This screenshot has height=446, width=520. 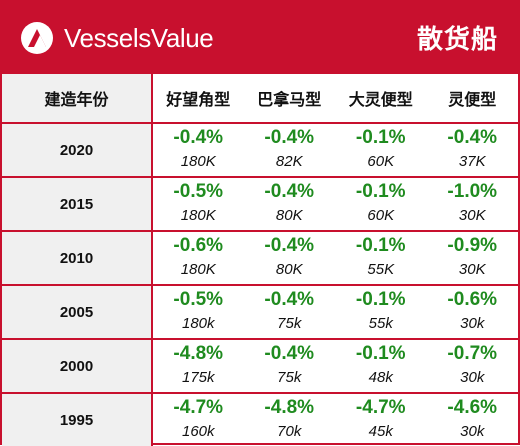 I want to click on value-change: -0.7%, so click(x=472, y=353).